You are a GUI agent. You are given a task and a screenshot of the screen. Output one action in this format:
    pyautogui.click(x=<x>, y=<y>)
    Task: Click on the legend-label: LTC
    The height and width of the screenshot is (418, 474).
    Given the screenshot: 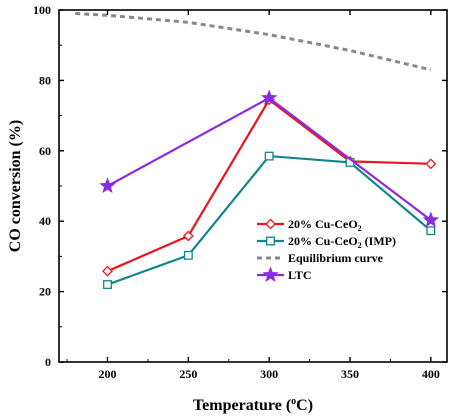 What is the action you would take?
    pyautogui.click(x=300, y=275)
    